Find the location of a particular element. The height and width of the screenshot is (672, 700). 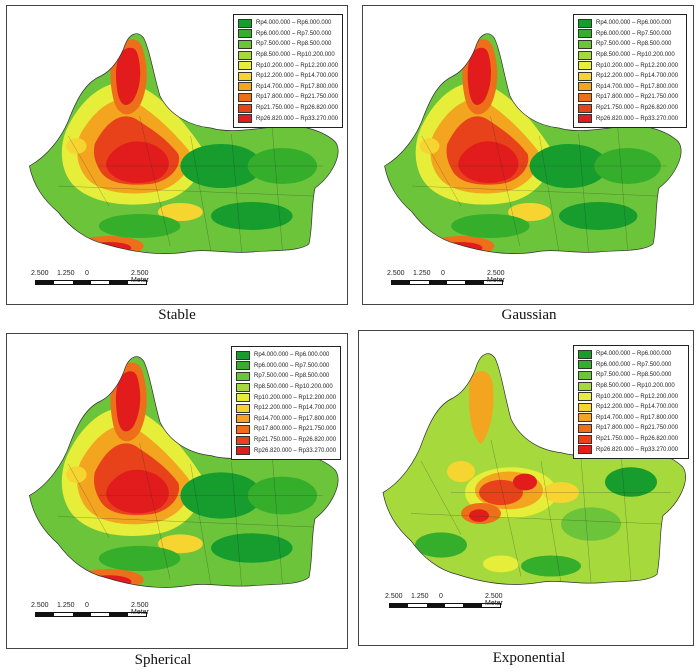

legend-entry: Rp14.700.000 – Rp17.800.000 is located at coordinates (630, 87).